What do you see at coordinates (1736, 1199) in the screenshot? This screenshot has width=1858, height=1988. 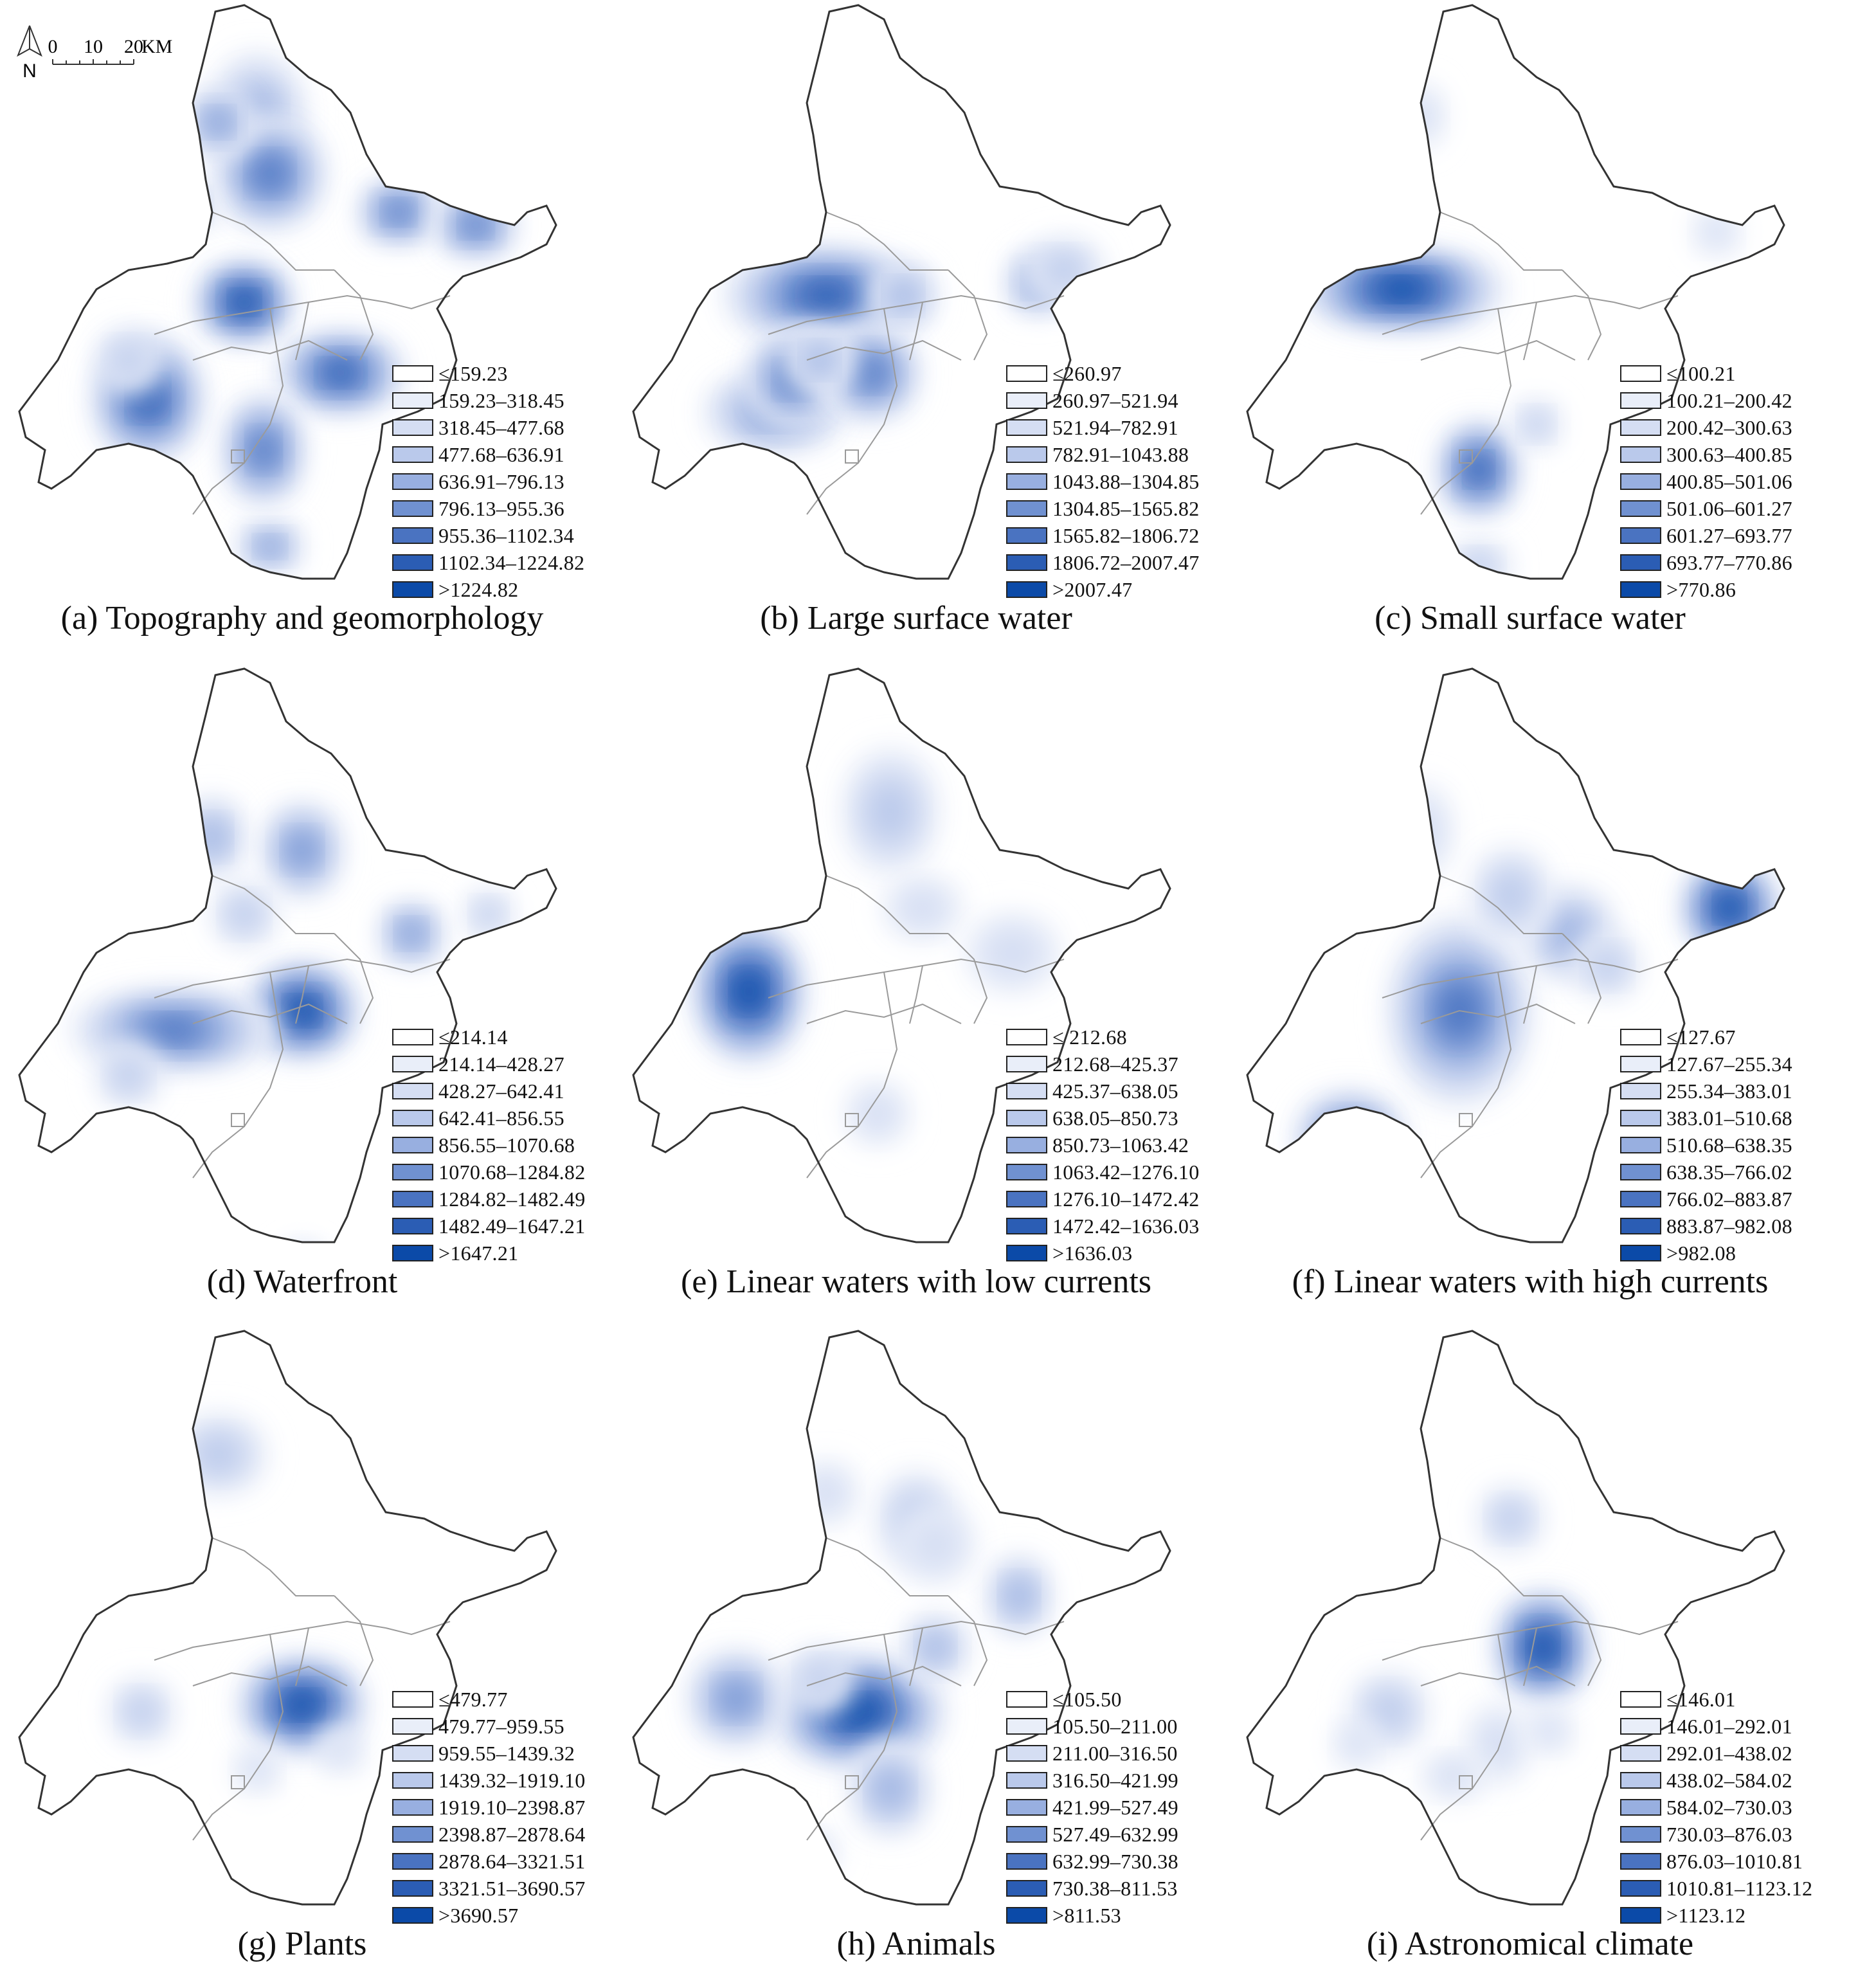 I see `legend-item: 766.02–883.87` at bounding box center [1736, 1199].